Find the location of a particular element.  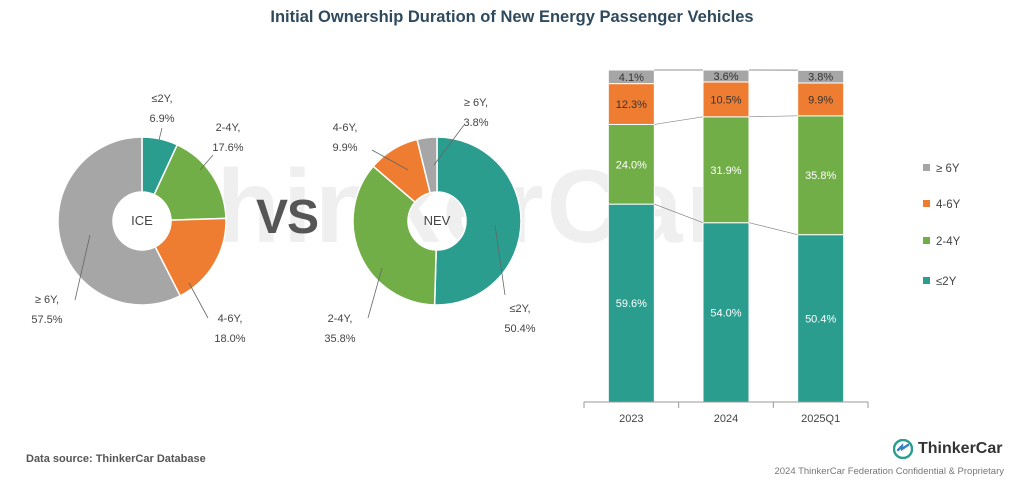

slice-value-label: 9.9% is located at coordinates (344, 148).